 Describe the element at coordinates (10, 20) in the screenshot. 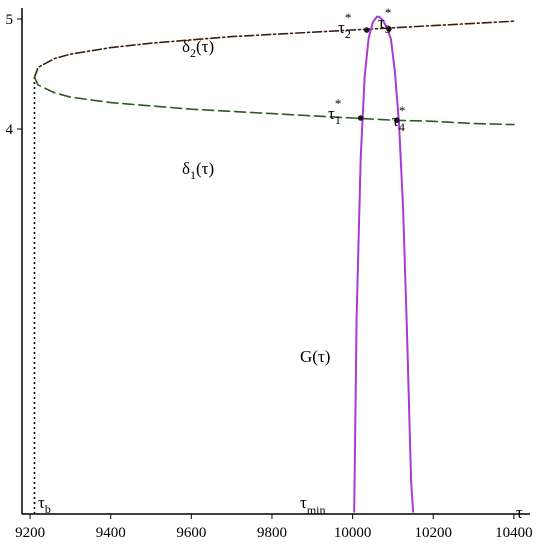

I see `y-tick-label: 5` at that location.